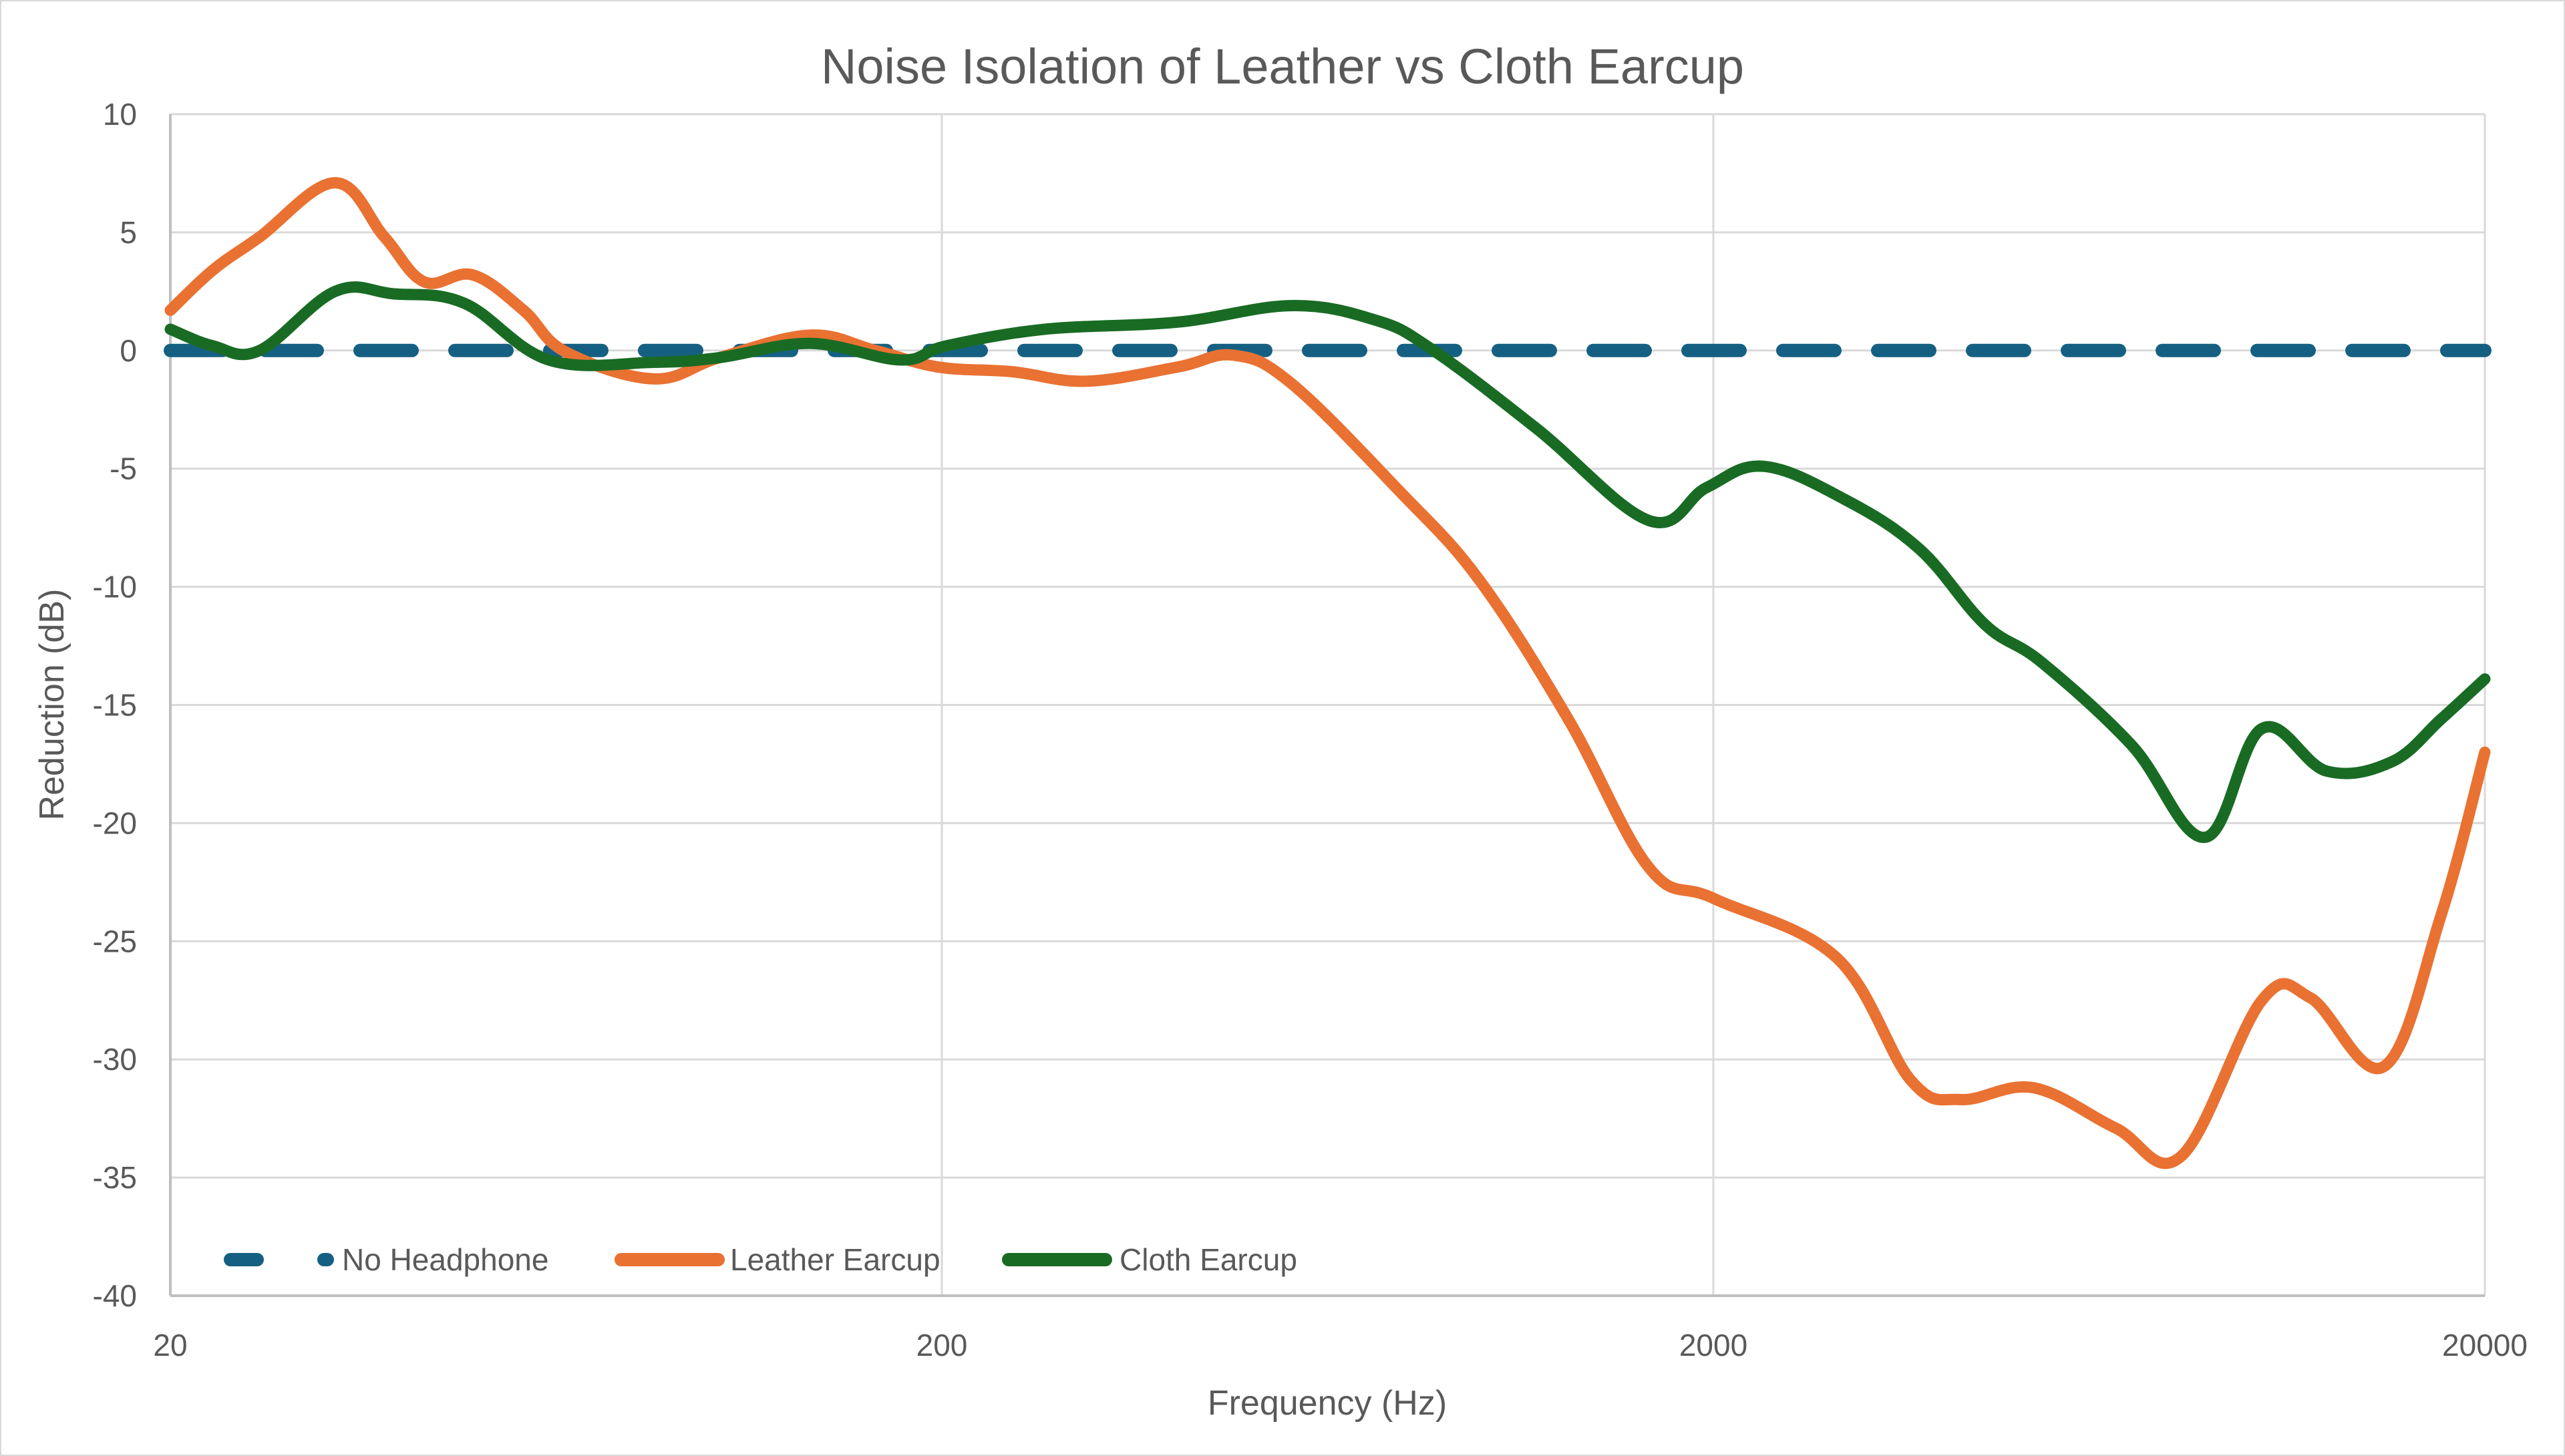 The width and height of the screenshot is (2565, 1456). What do you see at coordinates (115, 822) in the screenshot?
I see `y-tick-label: -20` at bounding box center [115, 822].